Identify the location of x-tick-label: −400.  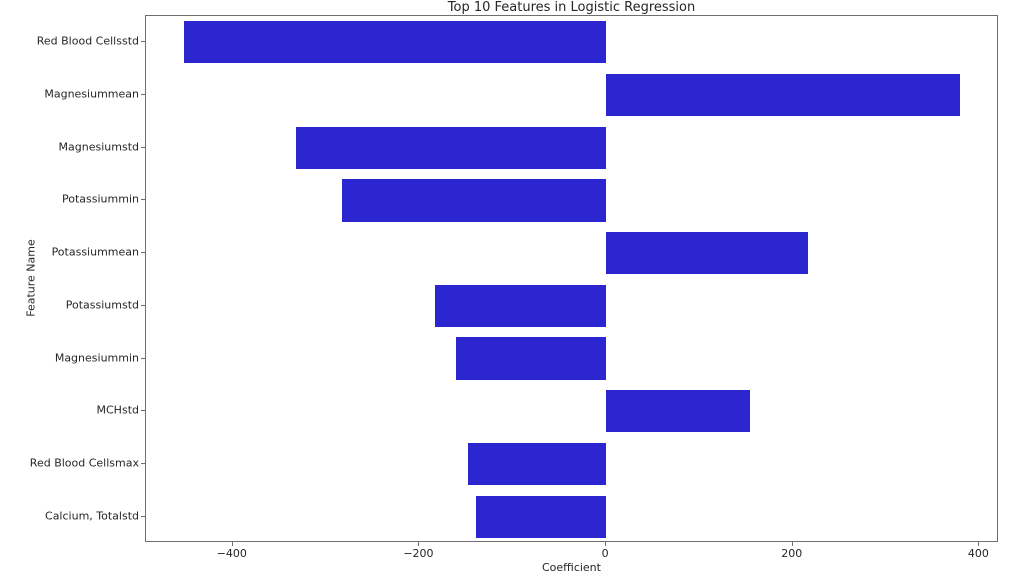
(231, 553).